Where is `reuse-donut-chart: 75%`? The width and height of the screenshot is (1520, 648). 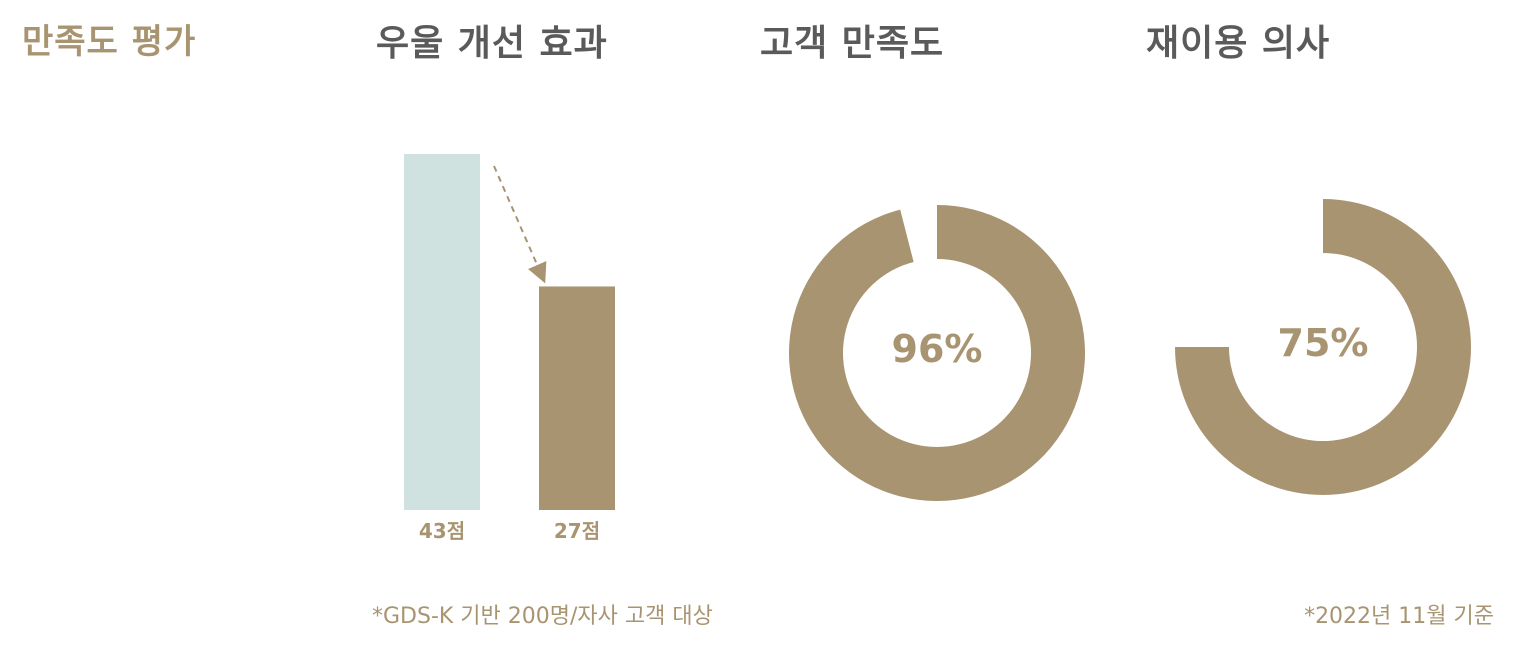
reuse-donut-chart: 75% is located at coordinates (1323, 347).